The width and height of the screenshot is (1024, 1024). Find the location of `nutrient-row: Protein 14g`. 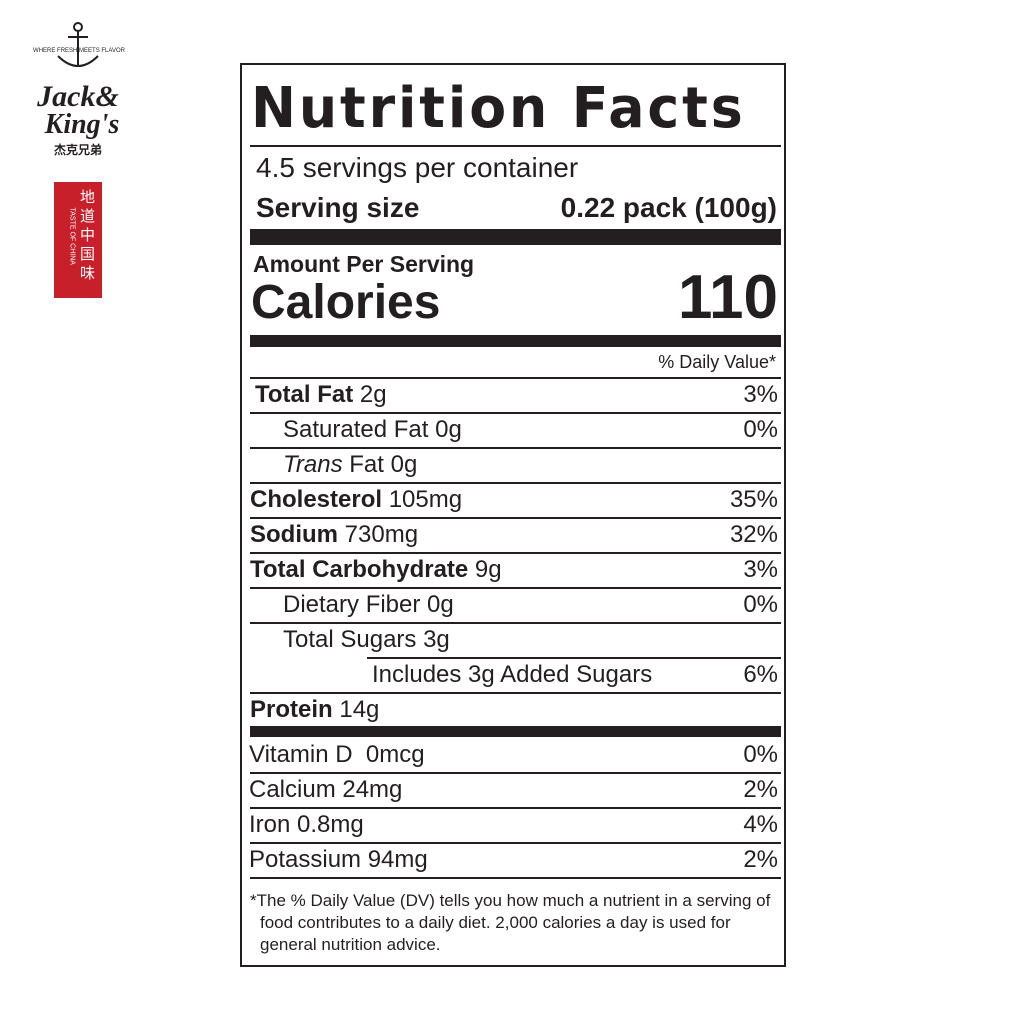

nutrient-row: Protein 14g is located at coordinates (314, 710).